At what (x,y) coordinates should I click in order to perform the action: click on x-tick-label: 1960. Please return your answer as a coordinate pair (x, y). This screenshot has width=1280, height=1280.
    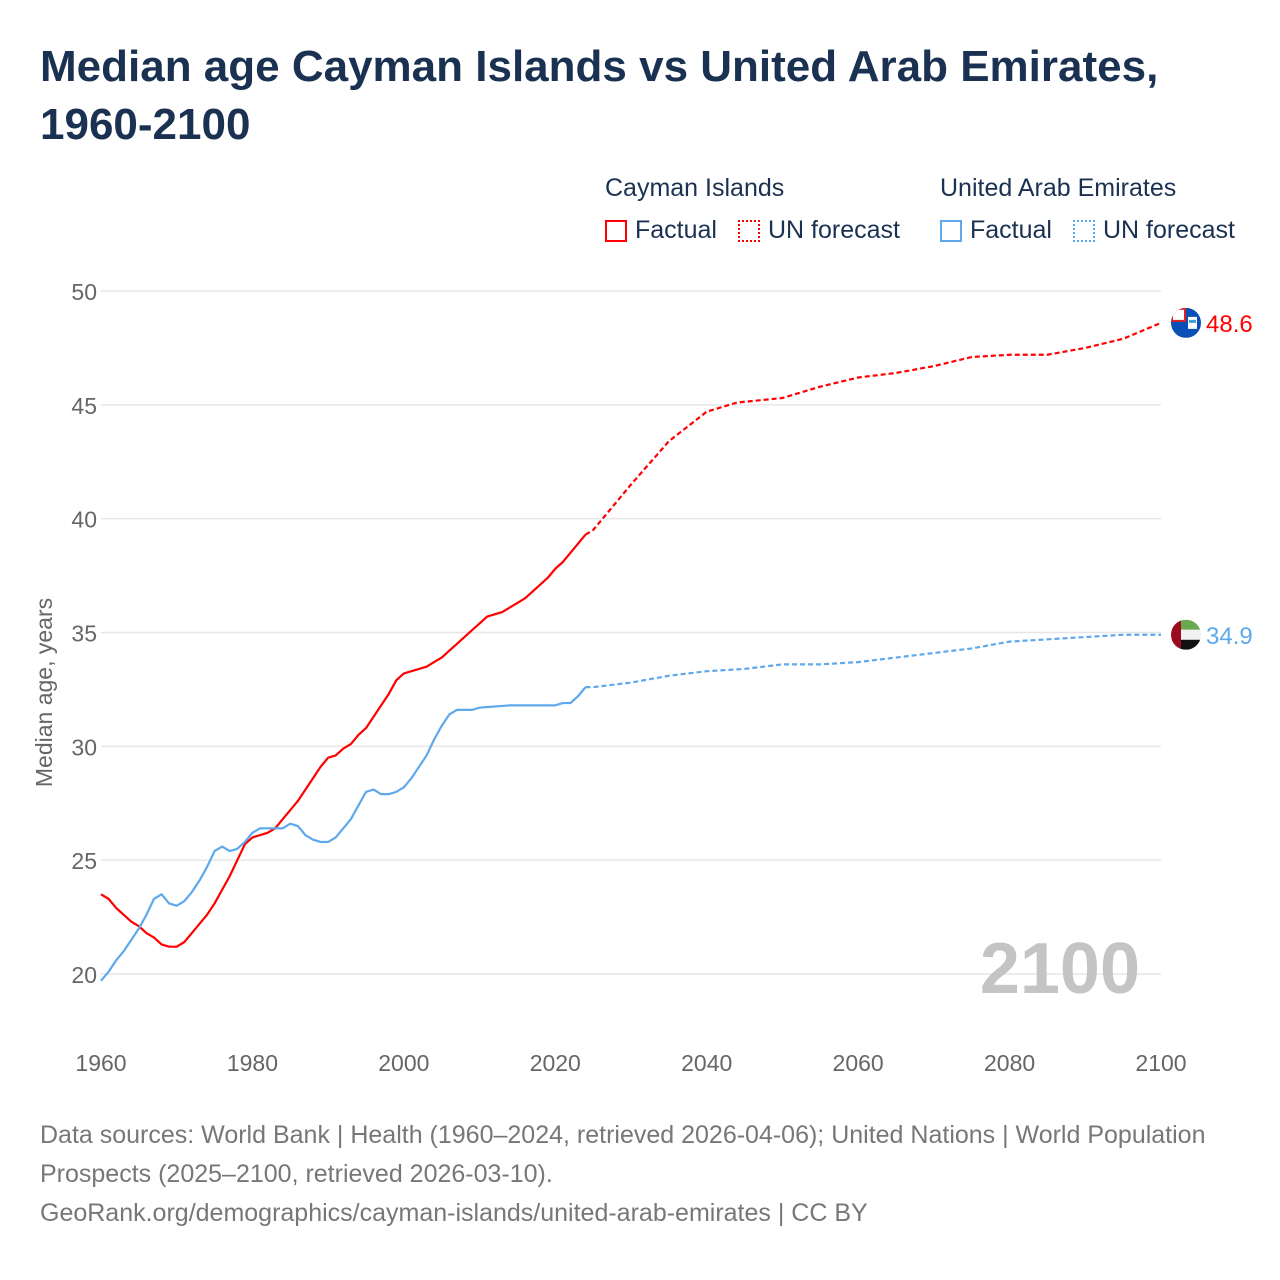
    Looking at the image, I should click on (100, 1063).